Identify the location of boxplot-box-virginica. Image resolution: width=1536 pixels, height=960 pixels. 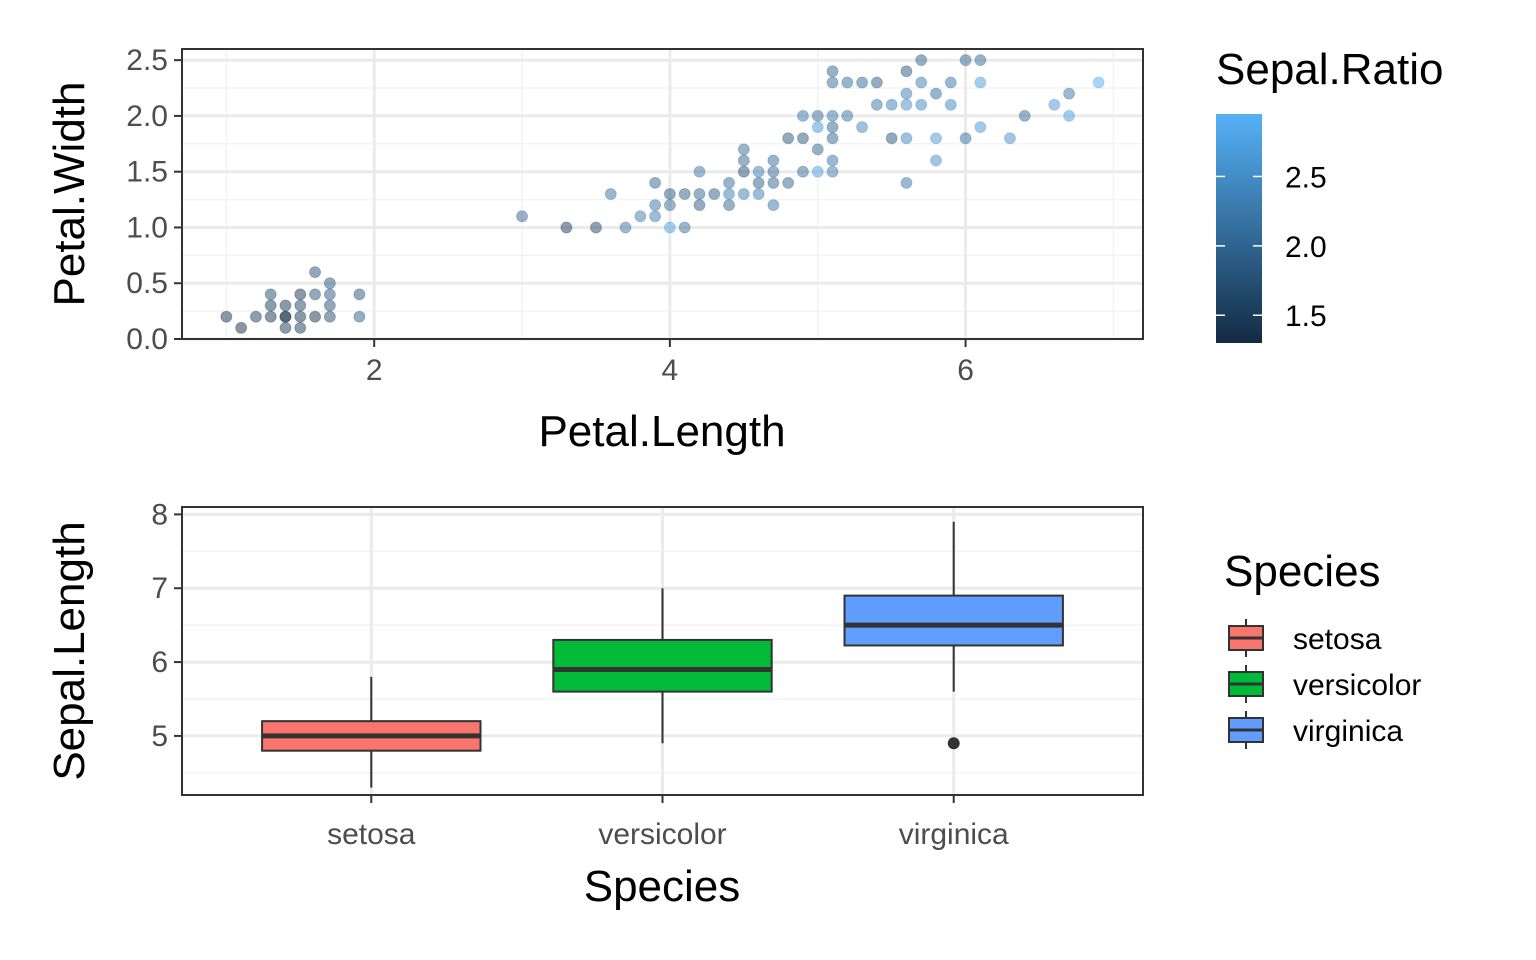
(953, 635).